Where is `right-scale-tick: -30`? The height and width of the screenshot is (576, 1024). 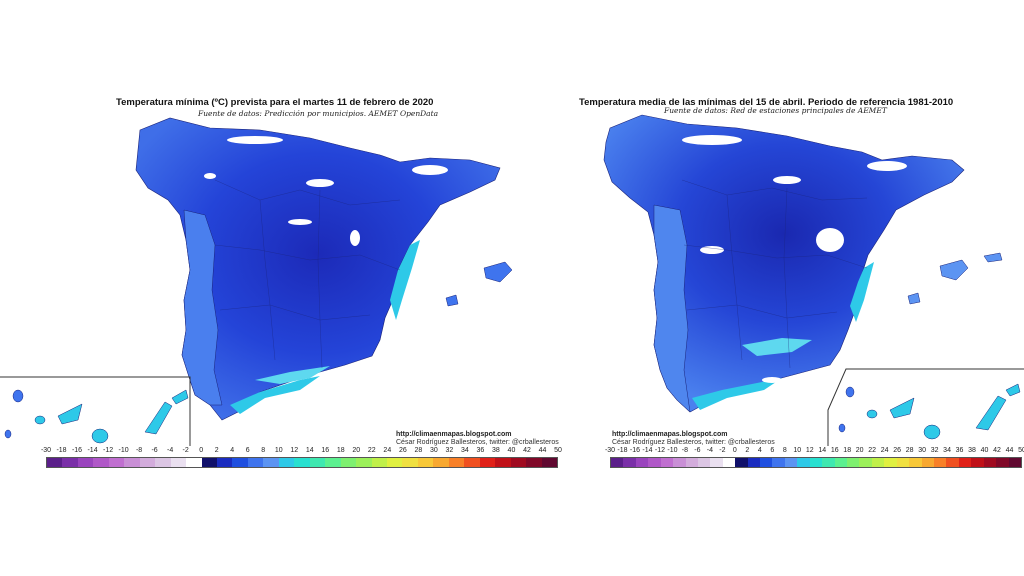 right-scale-tick: -30 is located at coordinates (610, 450).